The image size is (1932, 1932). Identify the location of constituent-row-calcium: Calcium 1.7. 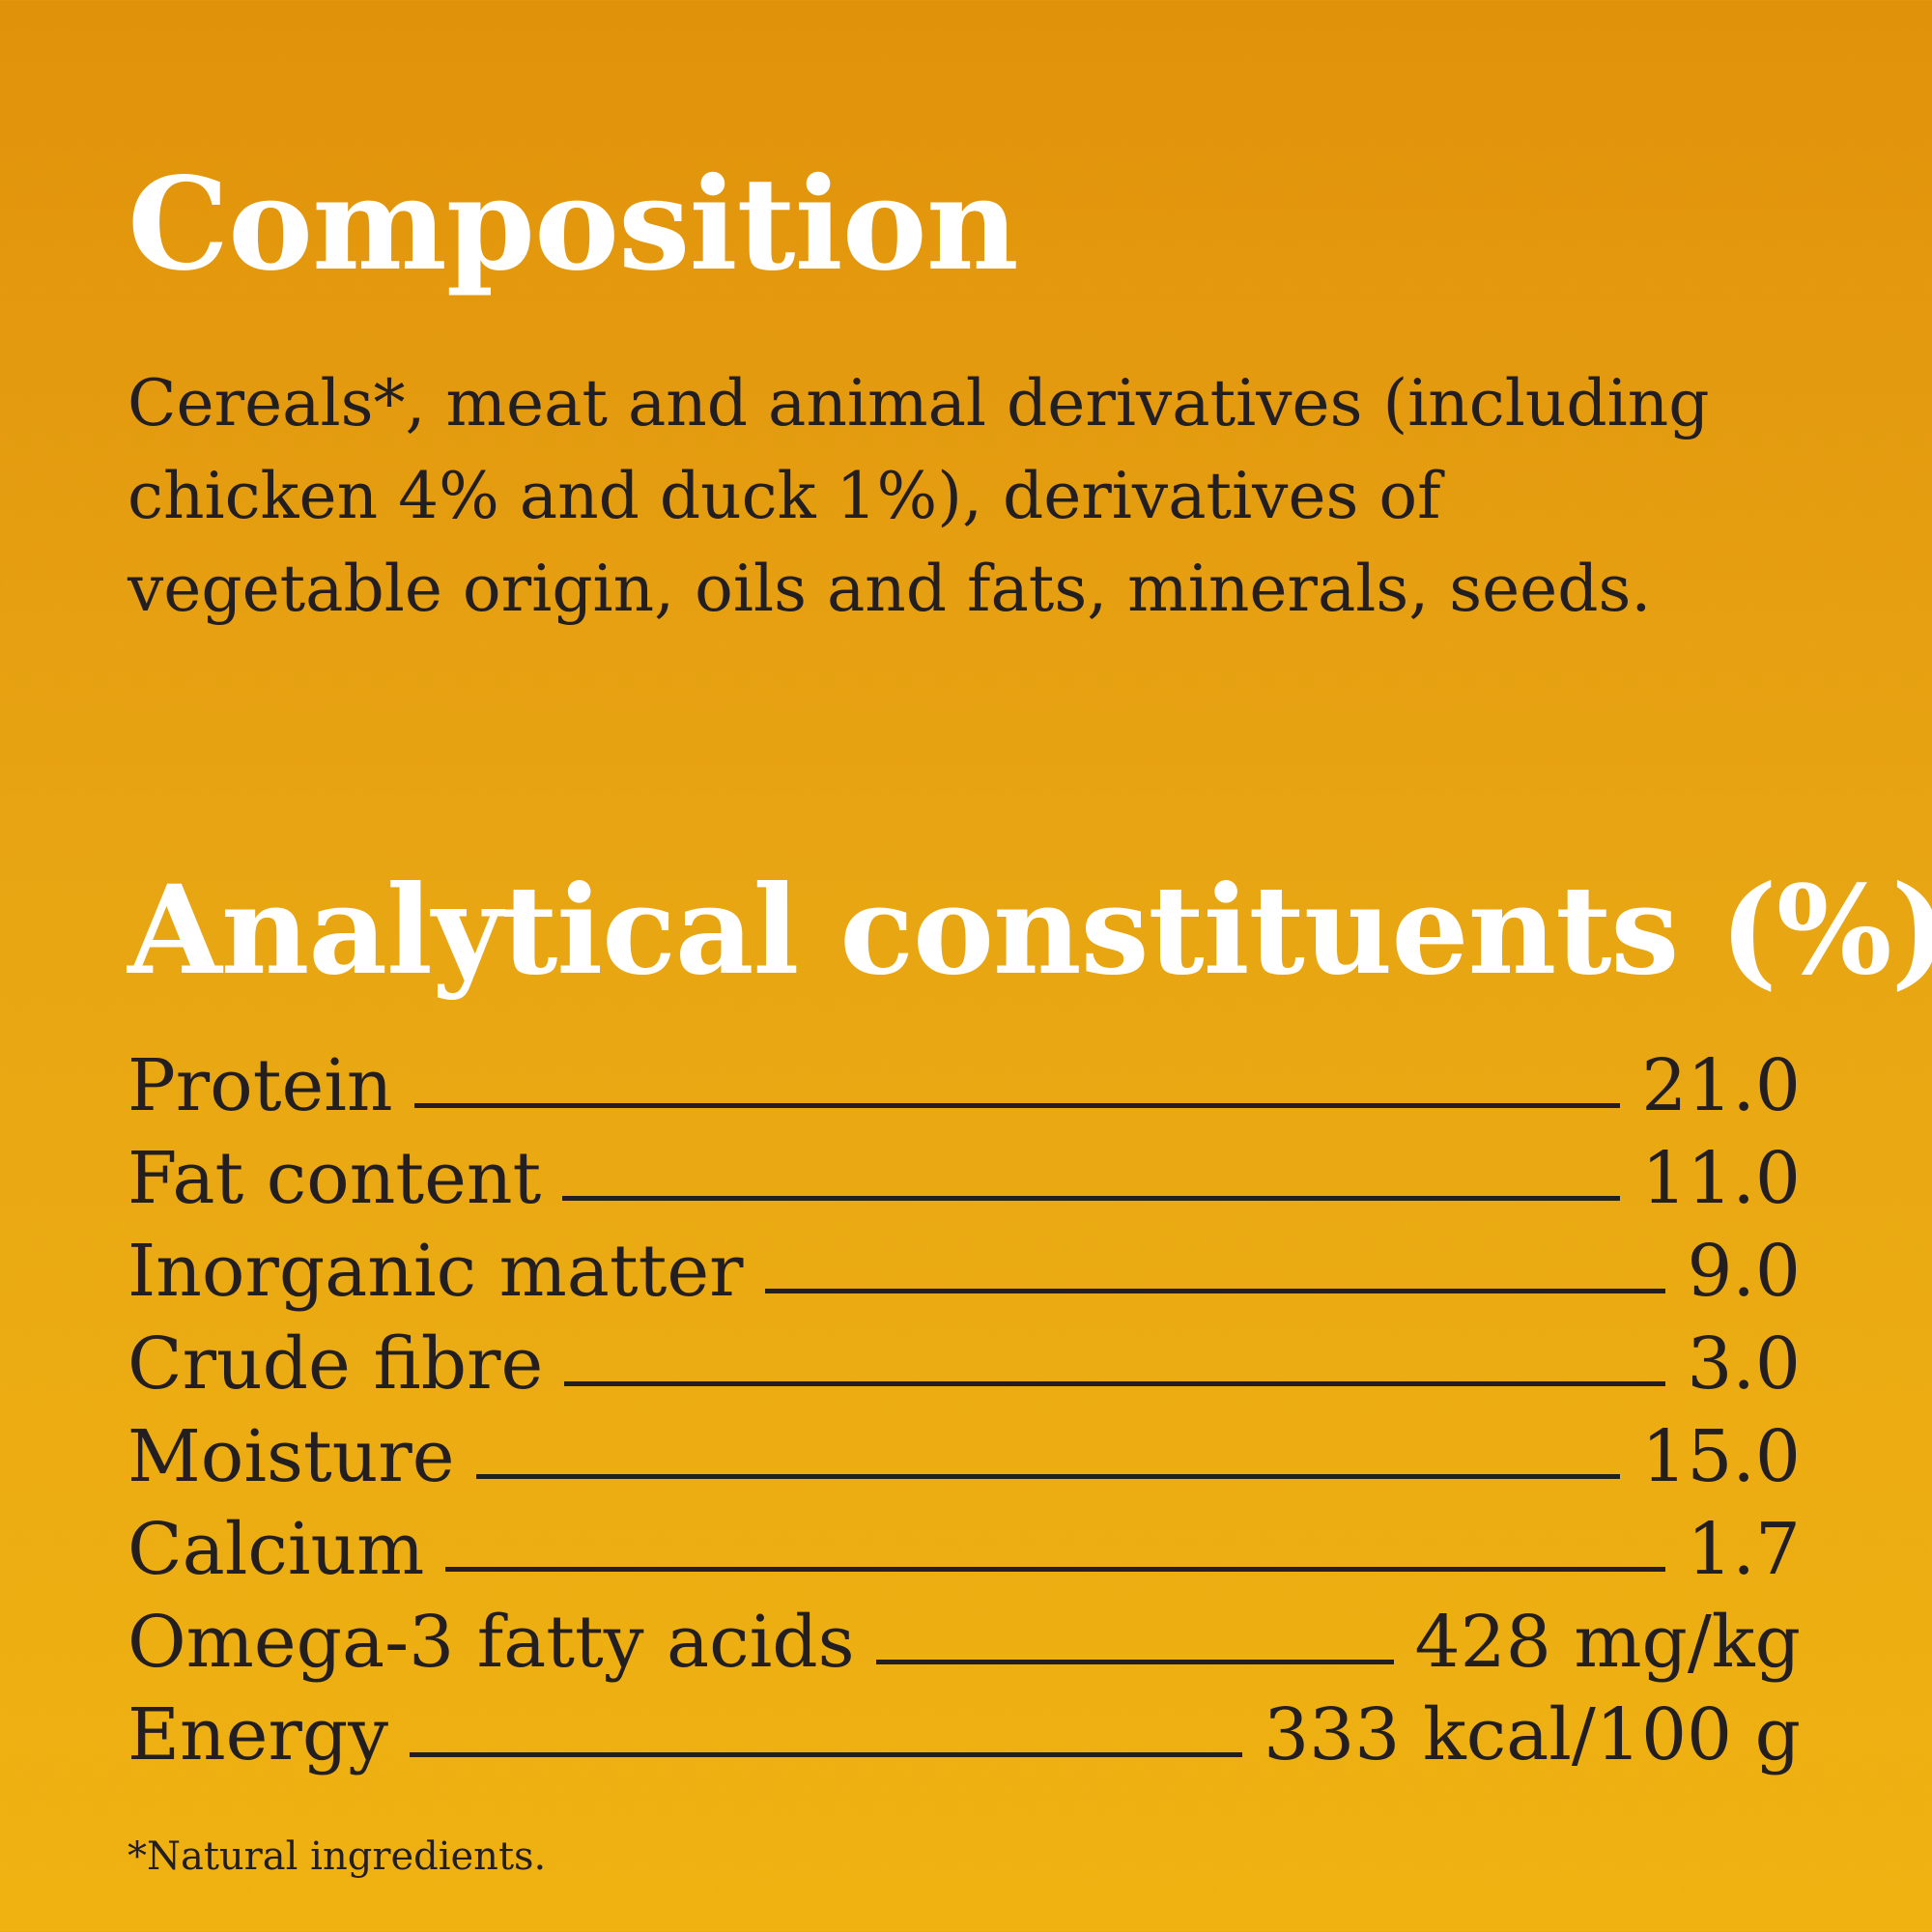
(964, 1549).